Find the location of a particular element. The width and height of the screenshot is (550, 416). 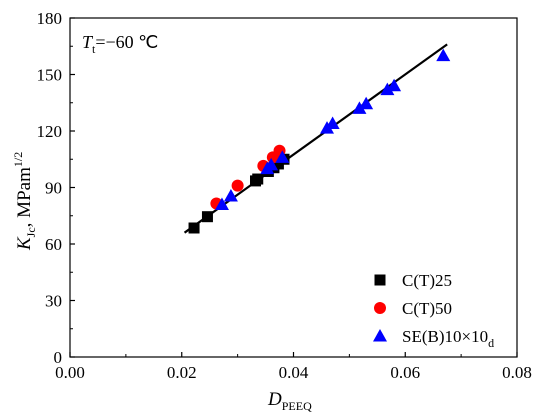

y-tick-label: 150 is located at coordinates (50, 75).